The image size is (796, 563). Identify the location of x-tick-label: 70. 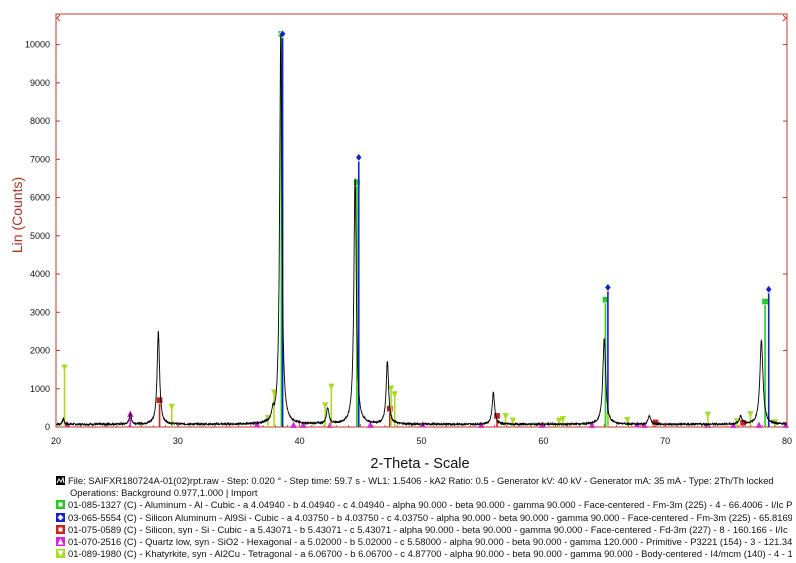
(665, 441).